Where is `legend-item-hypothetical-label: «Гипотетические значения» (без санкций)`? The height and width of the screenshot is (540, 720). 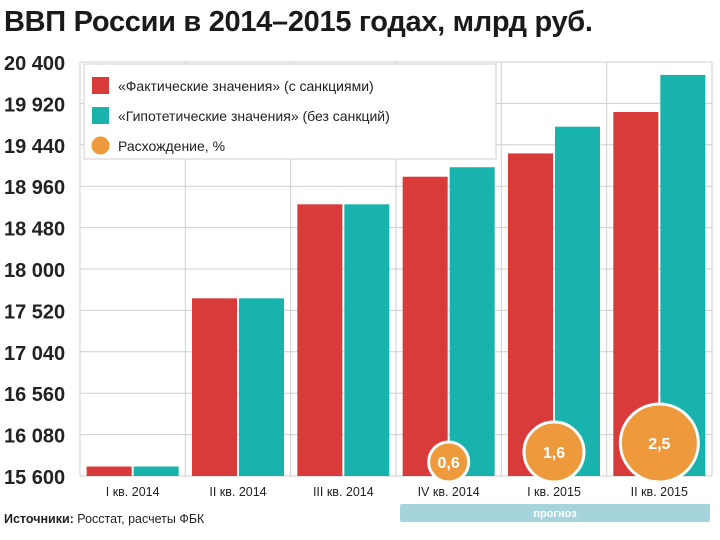
legend-item-hypothetical-label: «Гипотетические значения» (без санкций) is located at coordinates (254, 116).